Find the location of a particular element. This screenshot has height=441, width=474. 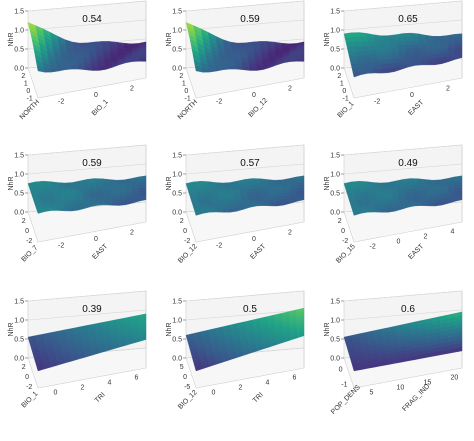

y-axis-label: TRI is located at coordinates (258, 397).